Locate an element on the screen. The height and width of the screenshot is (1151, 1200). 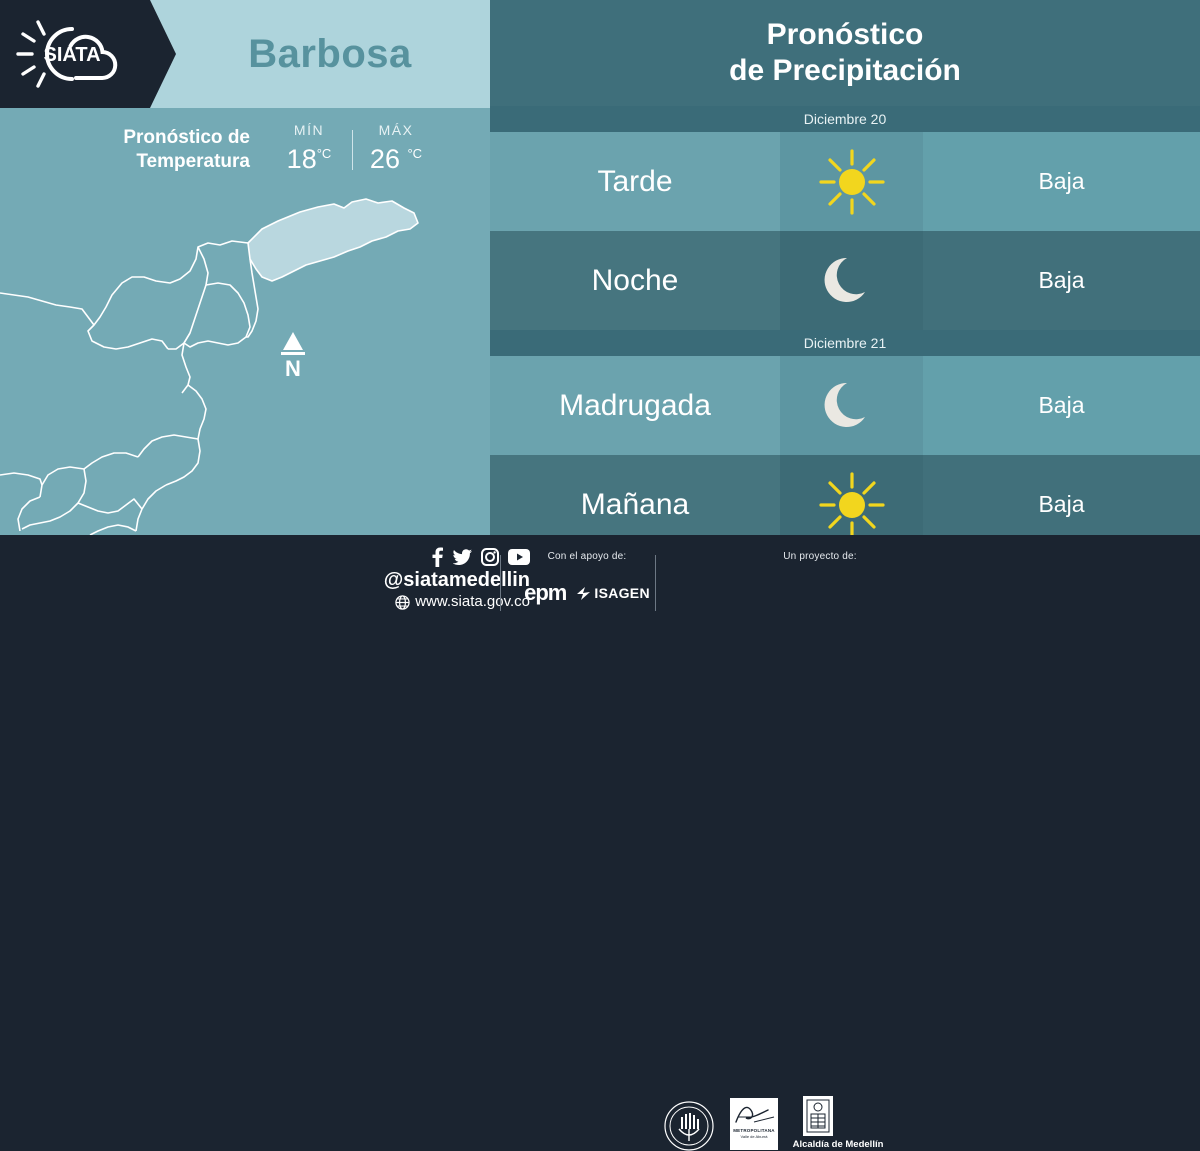
area-metropolitana-logo: METROPOLITANA Valle de Aburrá is located at coordinates (754, 1124).